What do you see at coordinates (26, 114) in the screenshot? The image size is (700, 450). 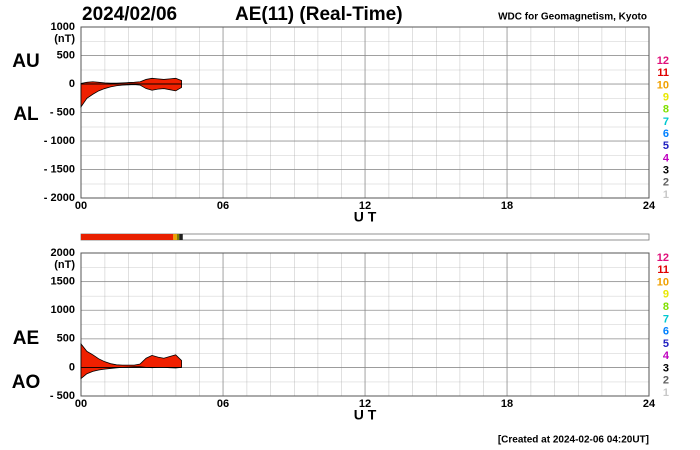 I see `series-label: AL` at bounding box center [26, 114].